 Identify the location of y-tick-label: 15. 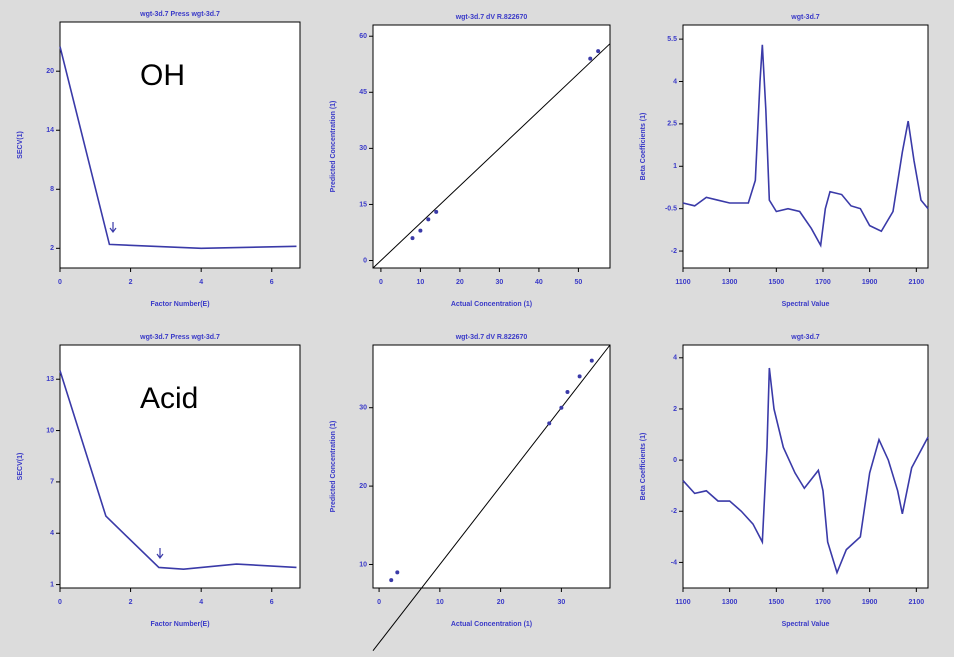
(363, 204).